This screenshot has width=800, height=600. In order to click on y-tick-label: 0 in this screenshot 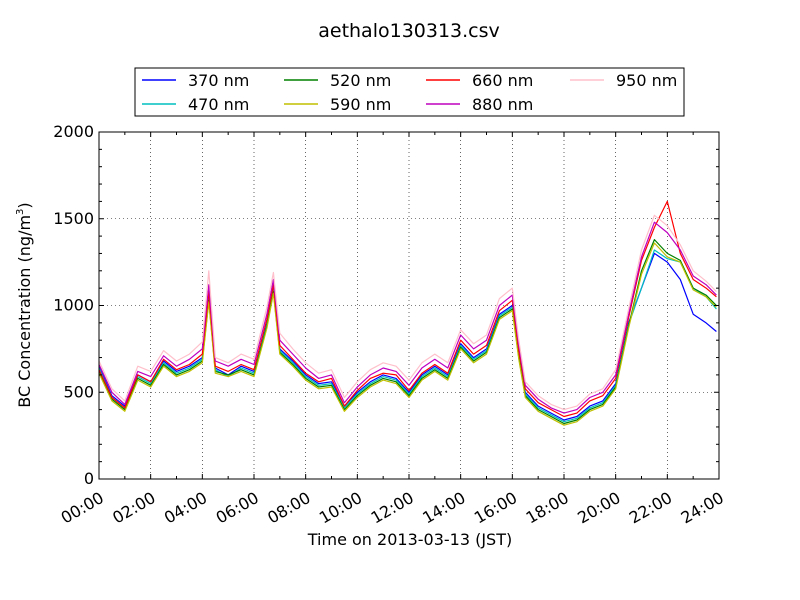, I will do `click(89, 478)`.